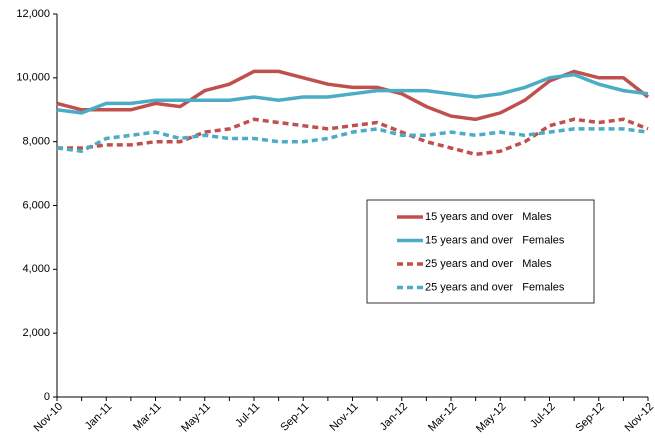  What do you see at coordinates (495, 287) in the screenshot?
I see `legend-label: 25 years and over Females` at bounding box center [495, 287].